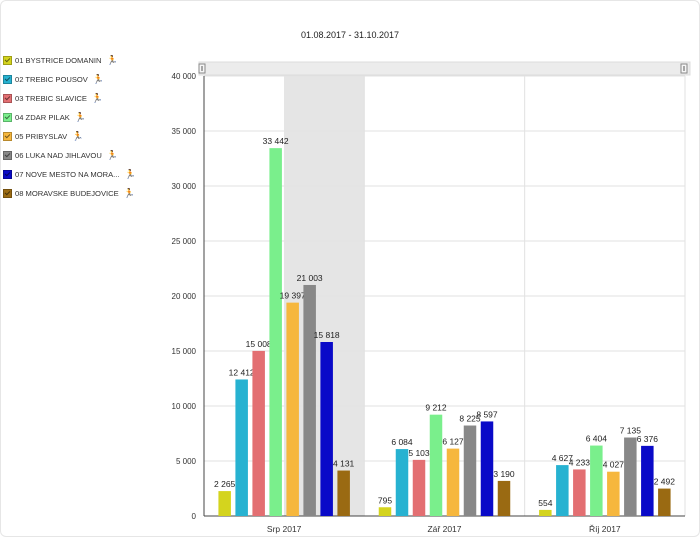 The image size is (700, 537). Describe the element at coordinates (184, 76) in the screenshot. I see `y-tick-label: 40 000` at that location.